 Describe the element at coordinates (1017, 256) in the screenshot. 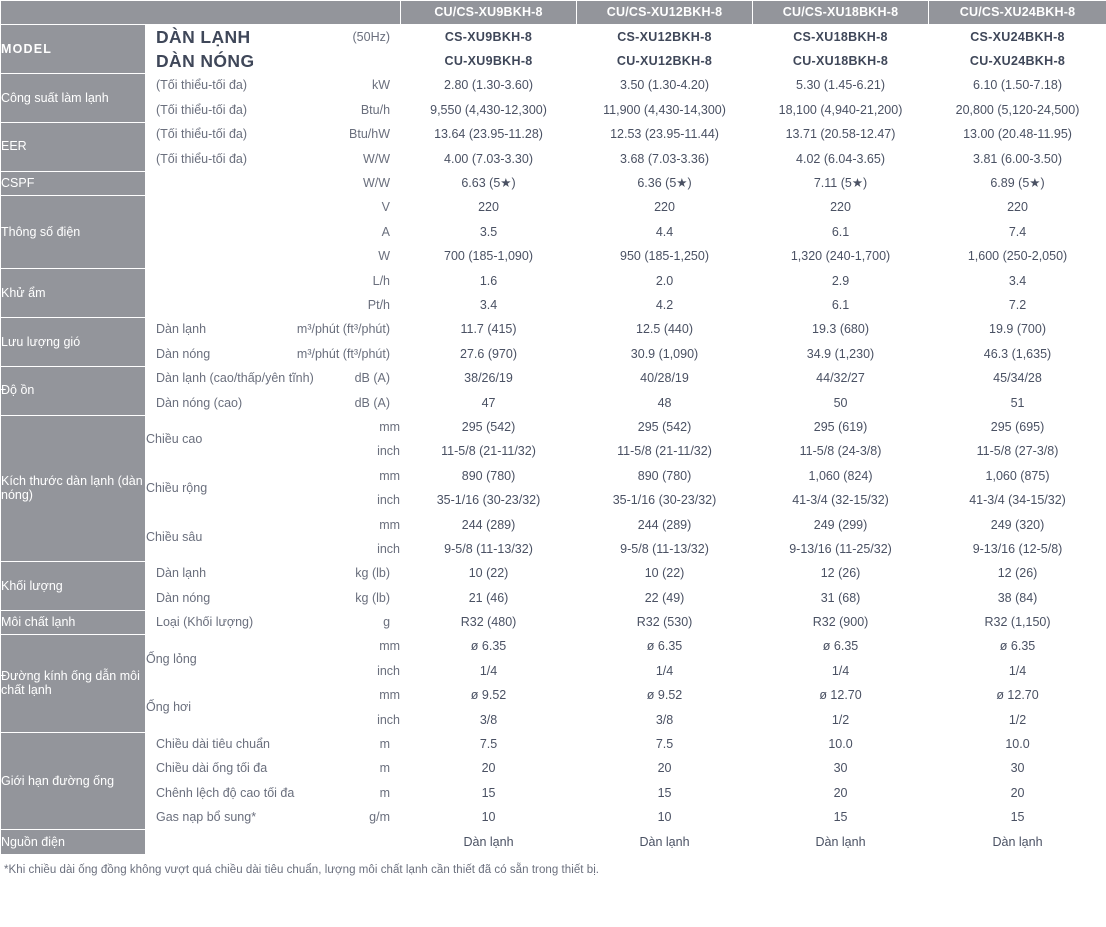

I see `value-cell: 1,600 (250-2,050)` at that location.